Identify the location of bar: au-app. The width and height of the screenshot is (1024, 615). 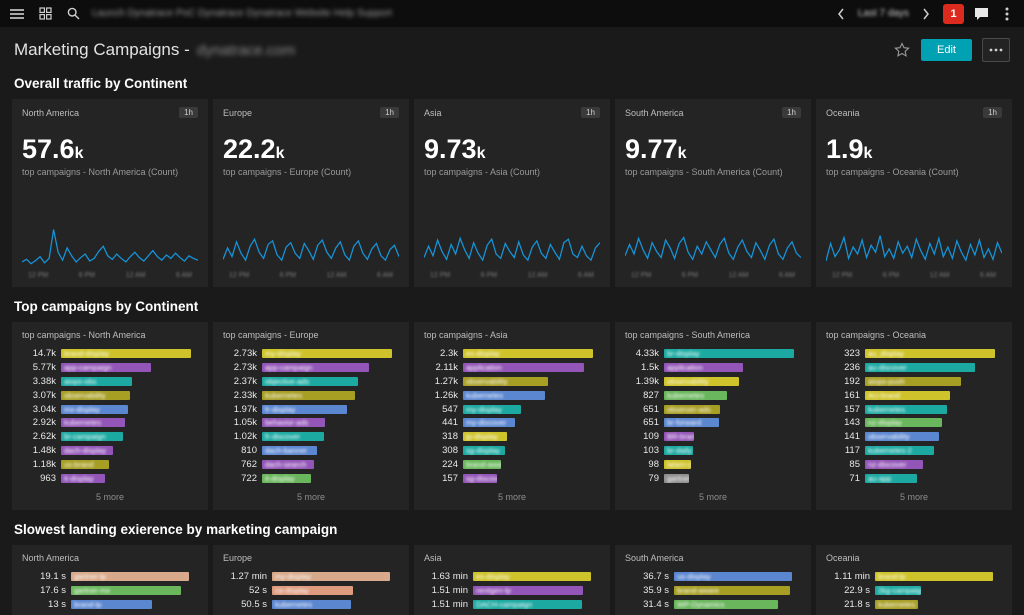
(891, 478).